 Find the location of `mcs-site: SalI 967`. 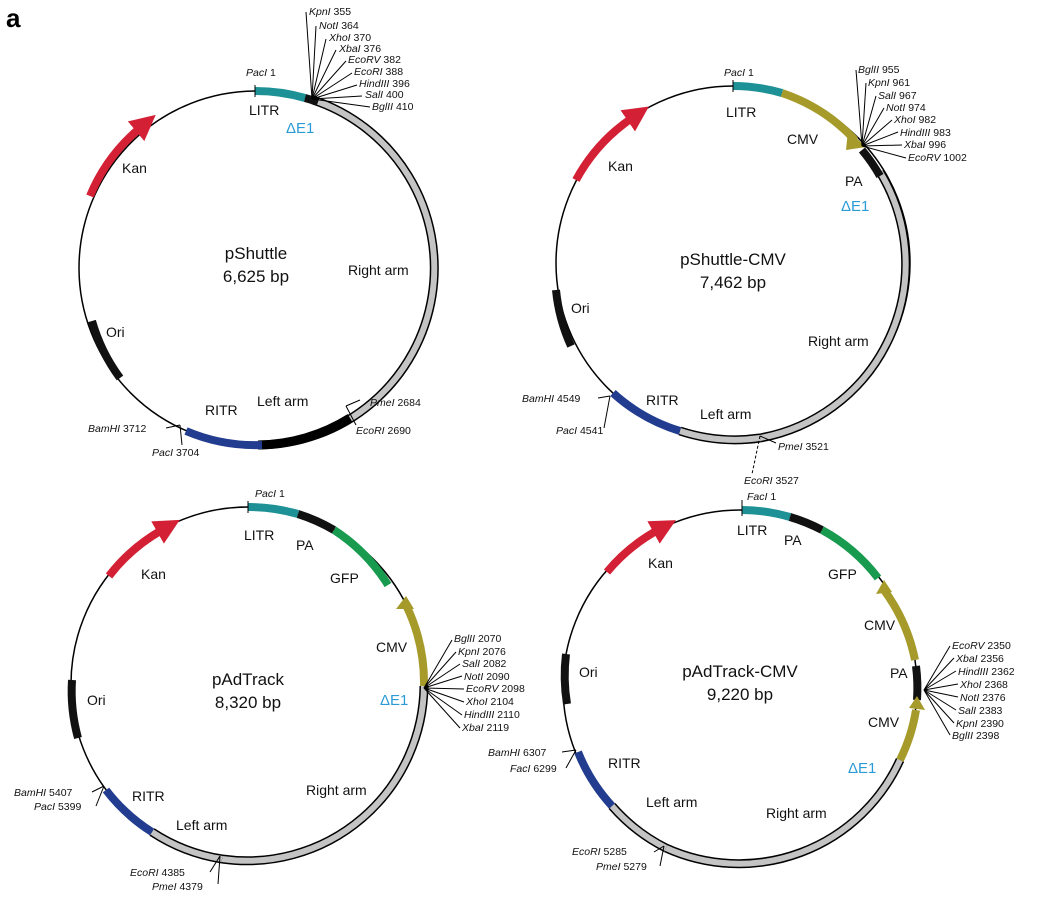

mcs-site: SalI 967 is located at coordinates (897, 96).